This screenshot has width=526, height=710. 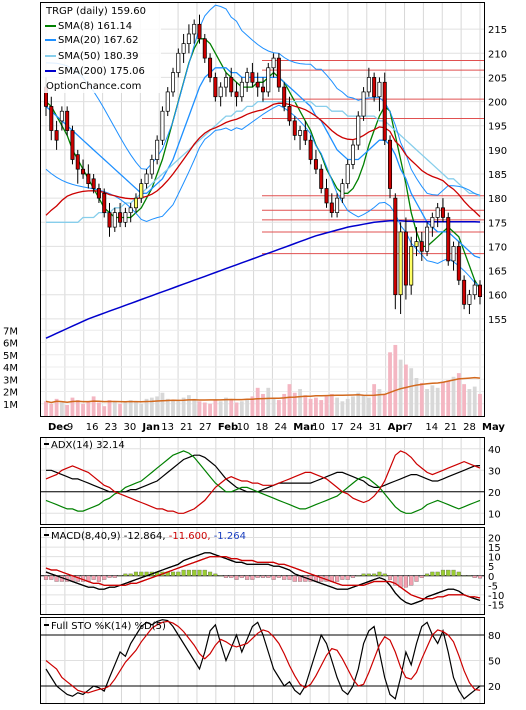 I want to click on x-tick-label: 16, so click(x=92, y=427).